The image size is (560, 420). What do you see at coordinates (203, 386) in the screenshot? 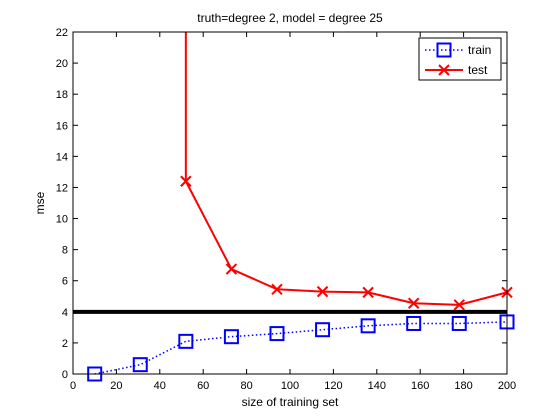
I see `x-tick-label: 60` at bounding box center [203, 386].